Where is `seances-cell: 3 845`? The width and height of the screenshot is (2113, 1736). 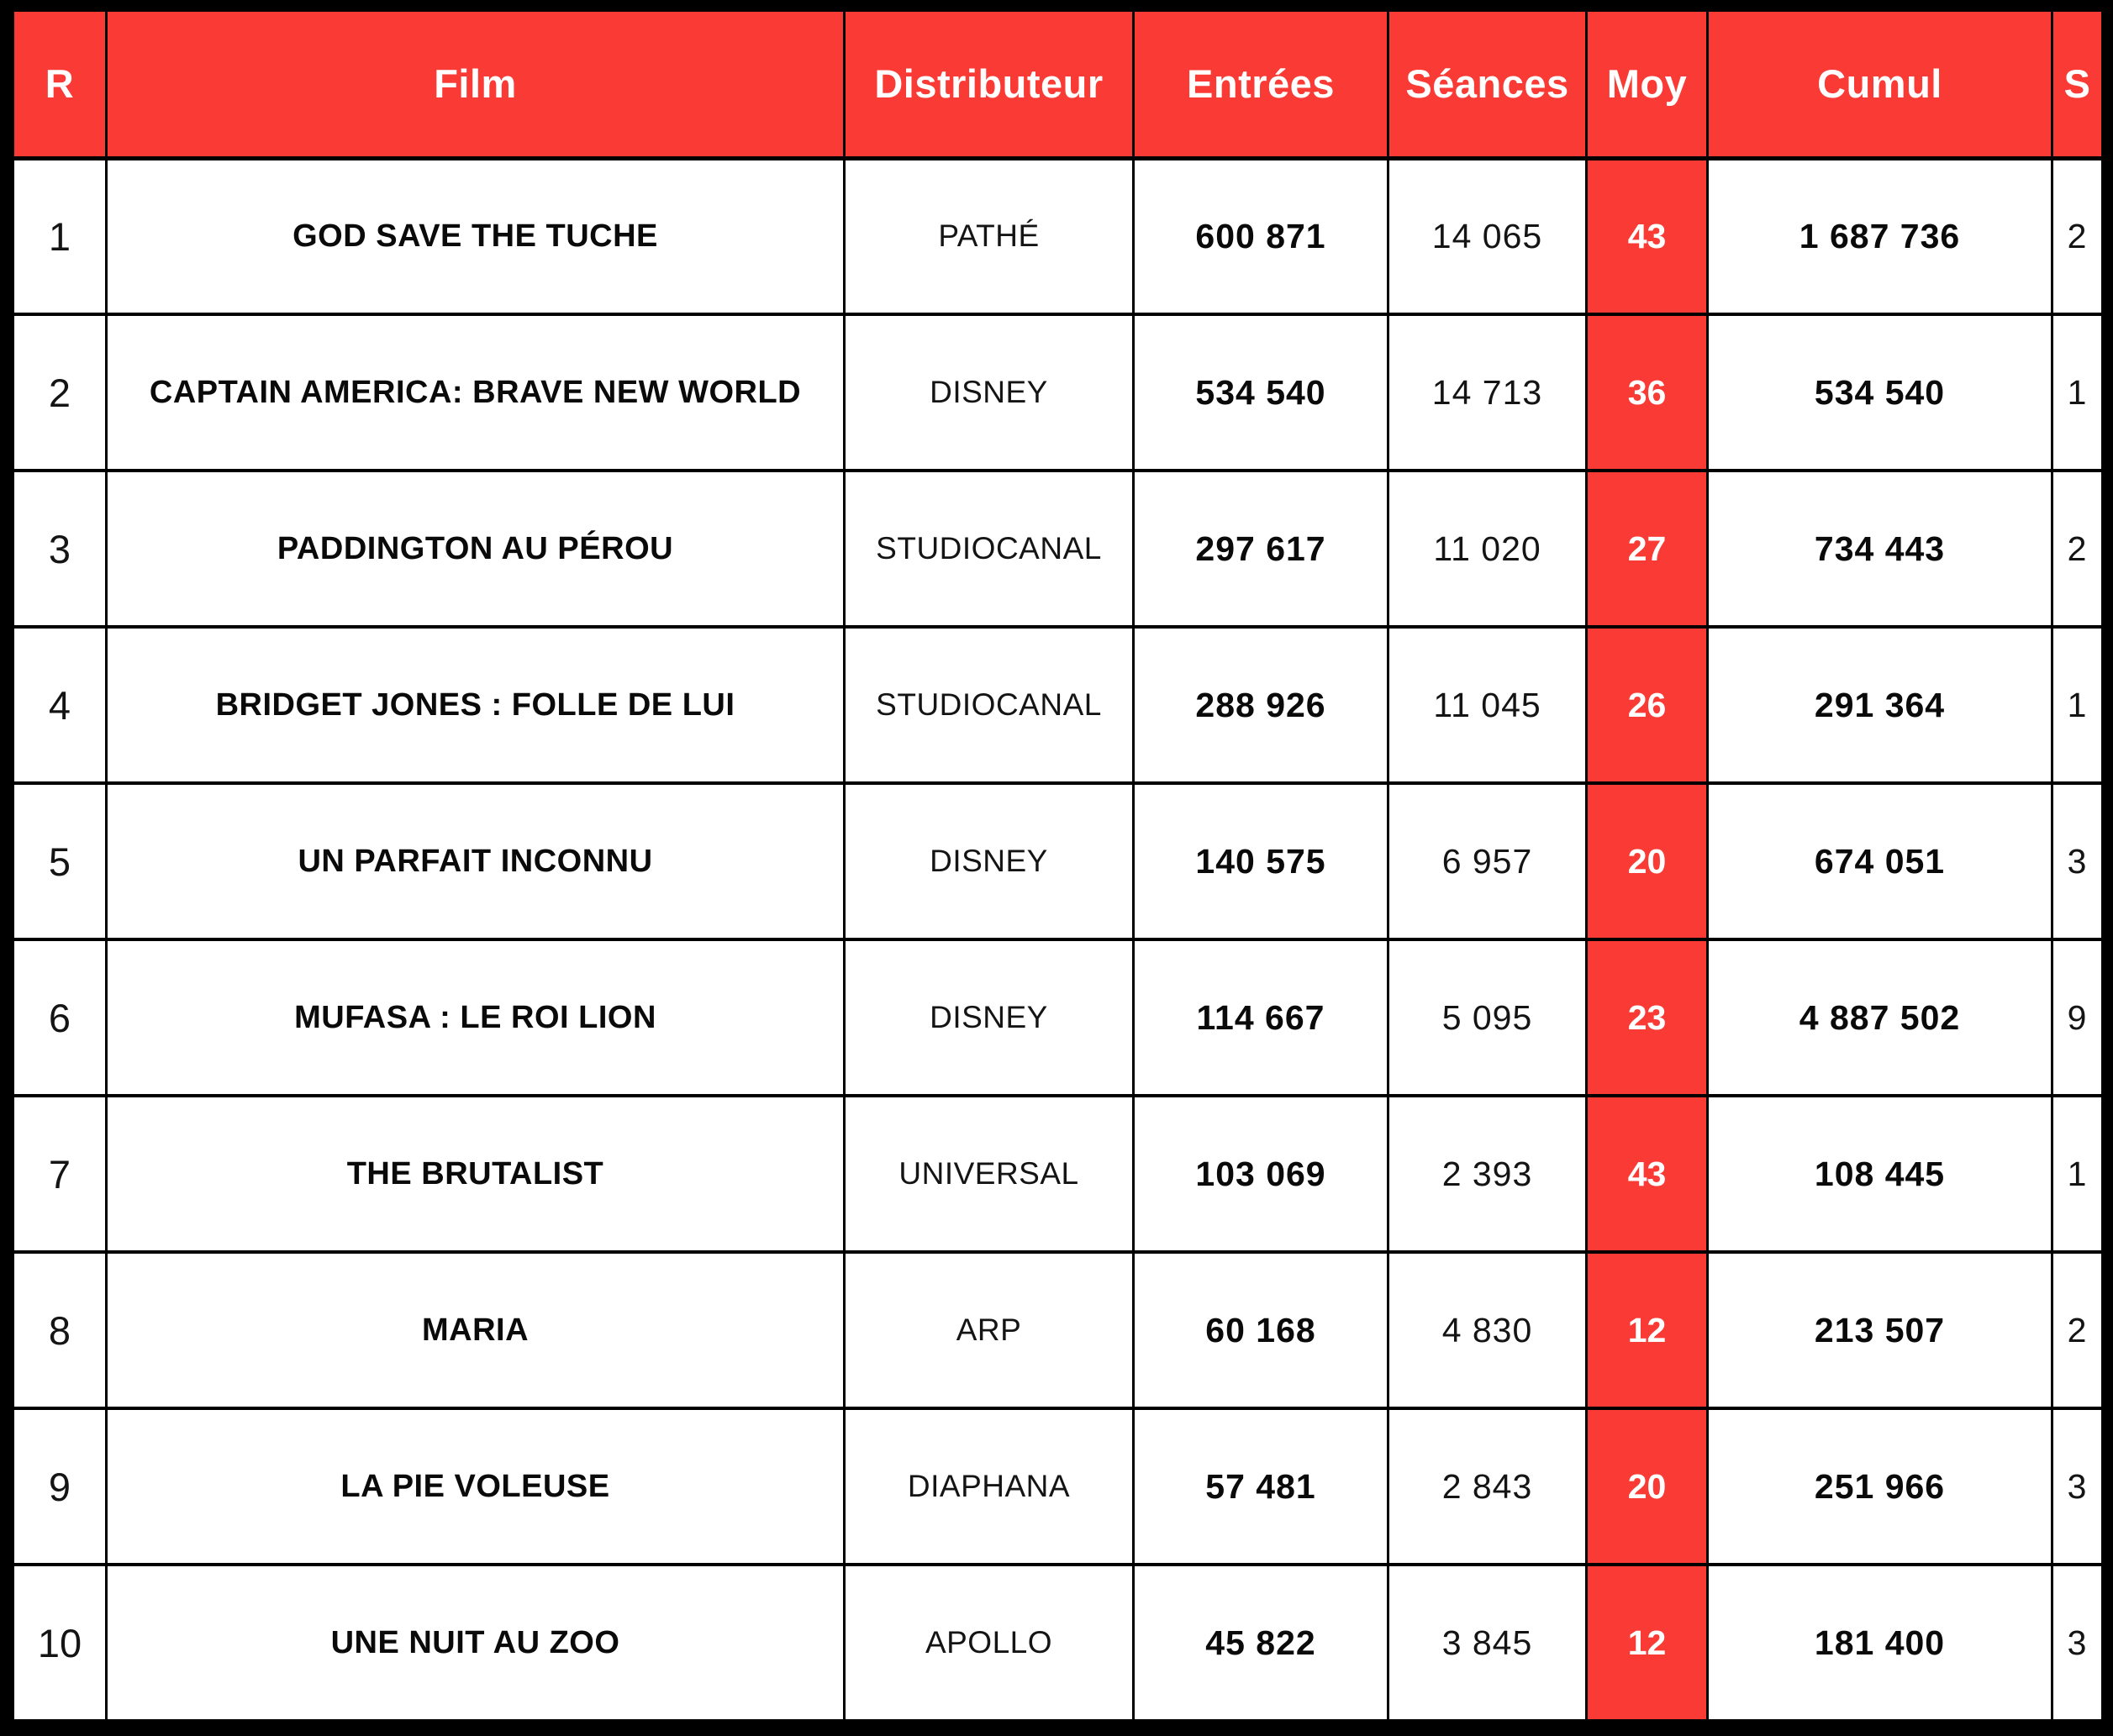 seances-cell: 3 845 is located at coordinates (1487, 1643).